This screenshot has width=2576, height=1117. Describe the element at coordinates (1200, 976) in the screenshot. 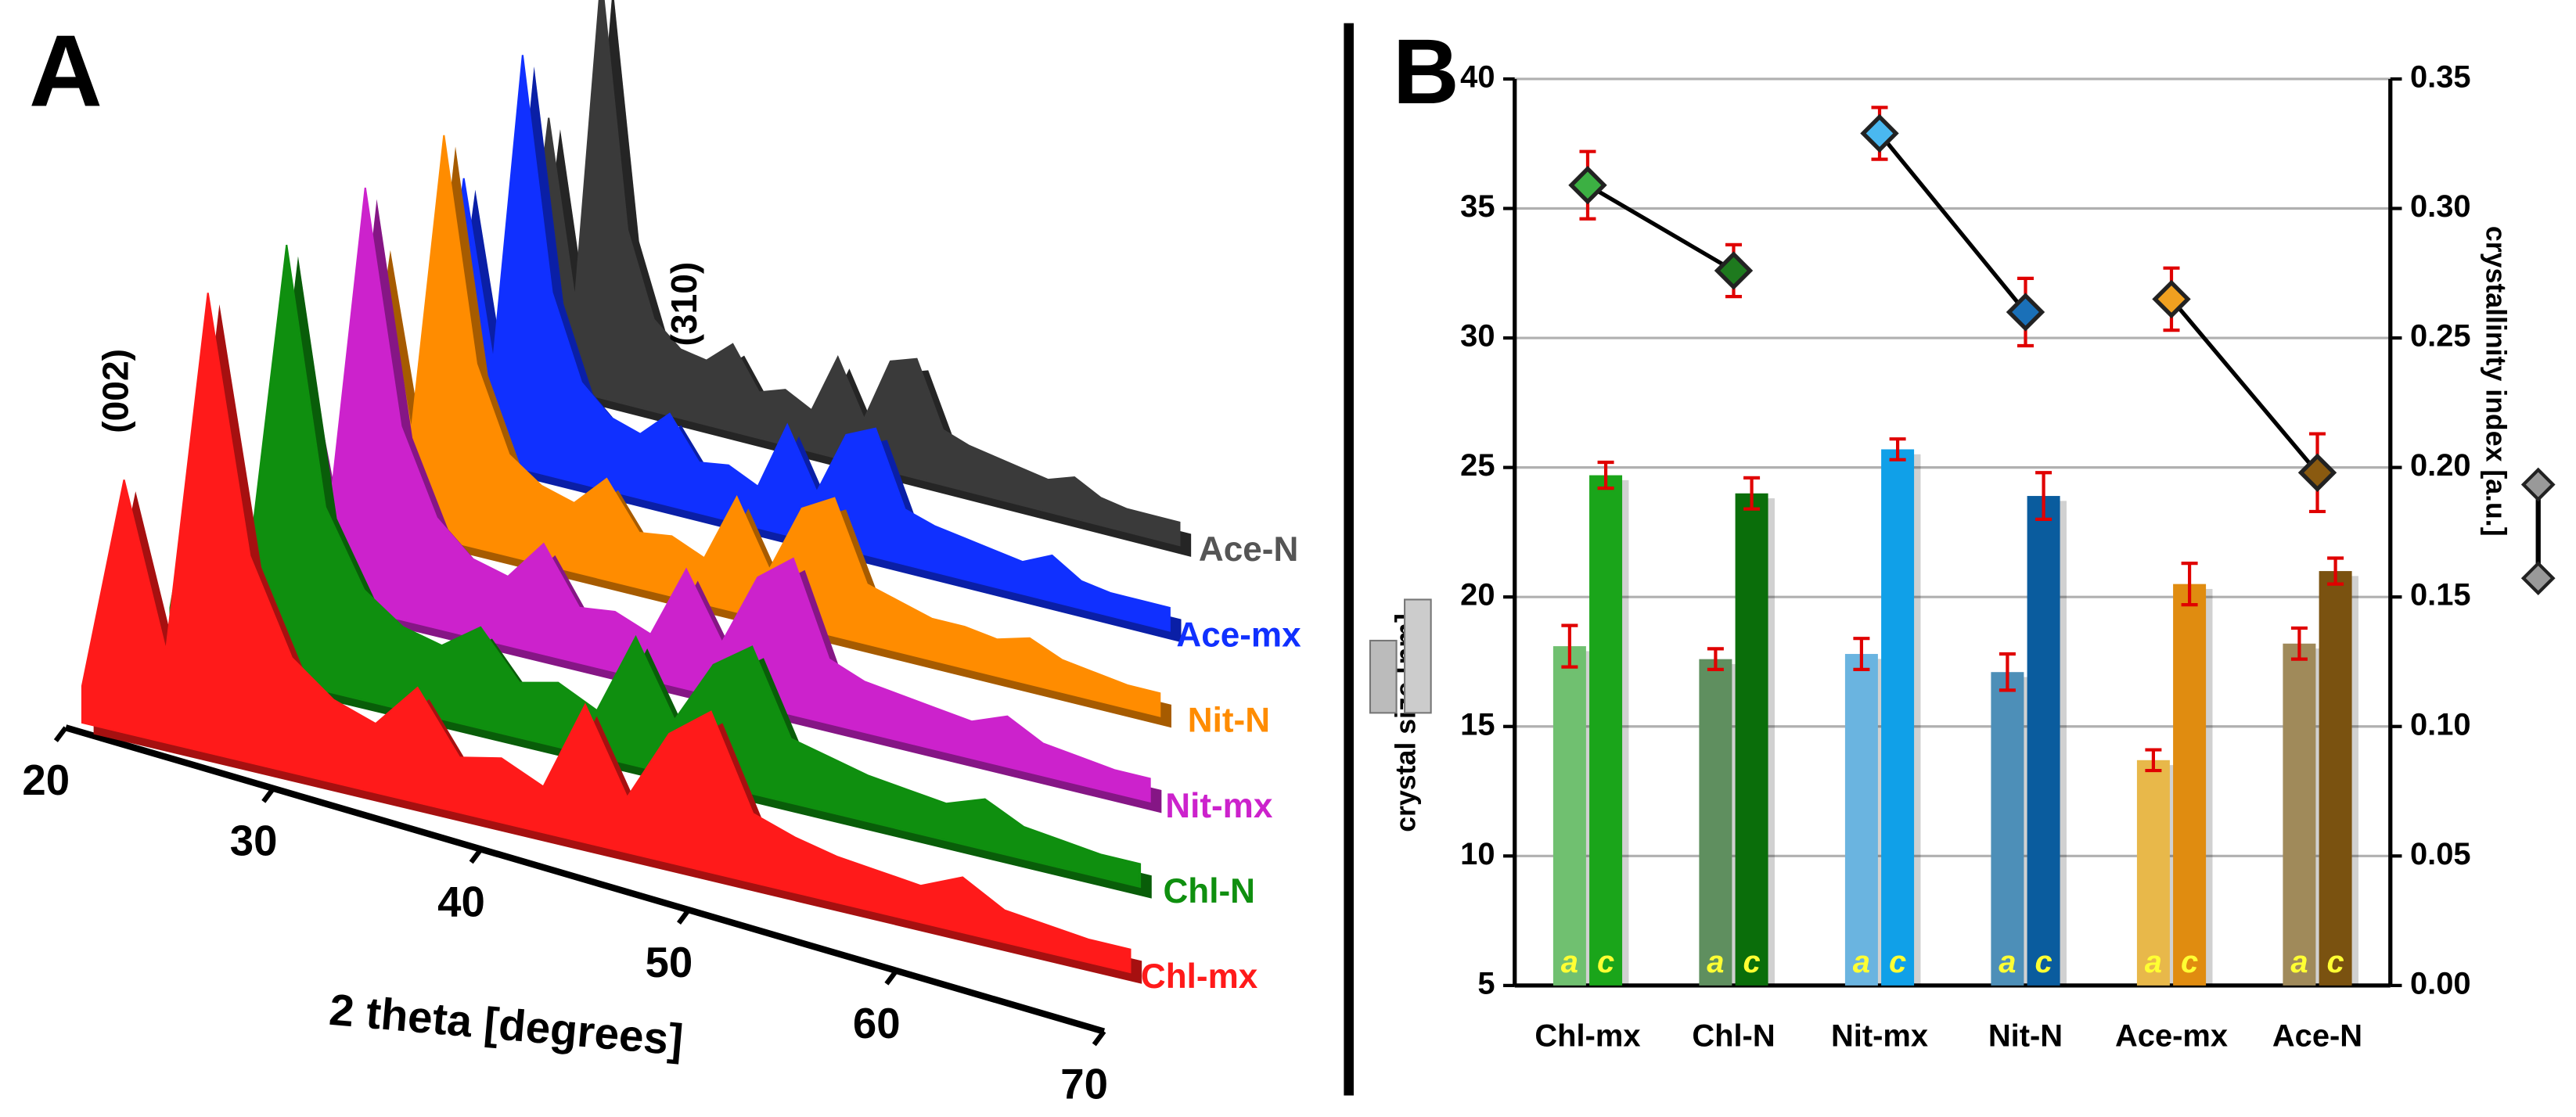

I see `series-label: Chl-mx` at that location.